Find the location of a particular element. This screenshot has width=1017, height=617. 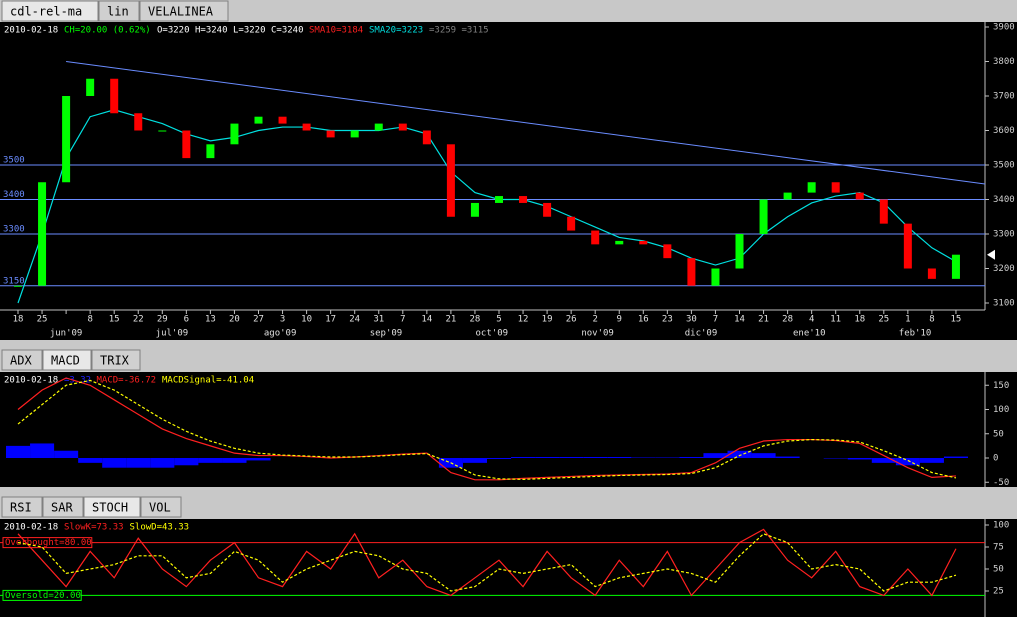

month-label: sep'09 is located at coordinates (386, 334).